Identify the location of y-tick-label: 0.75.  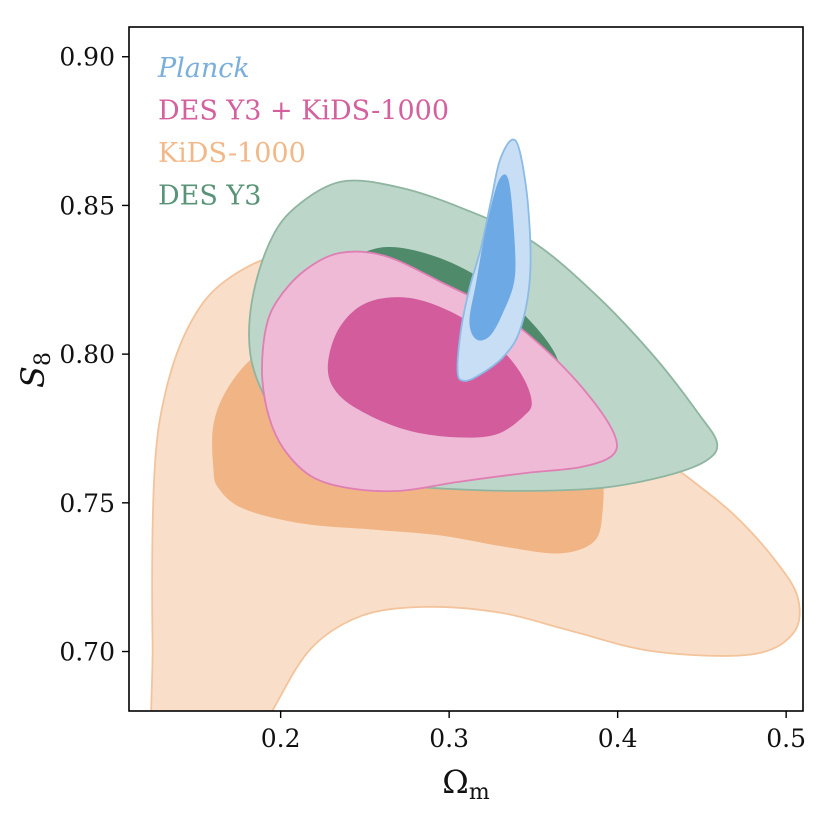
(87, 503).